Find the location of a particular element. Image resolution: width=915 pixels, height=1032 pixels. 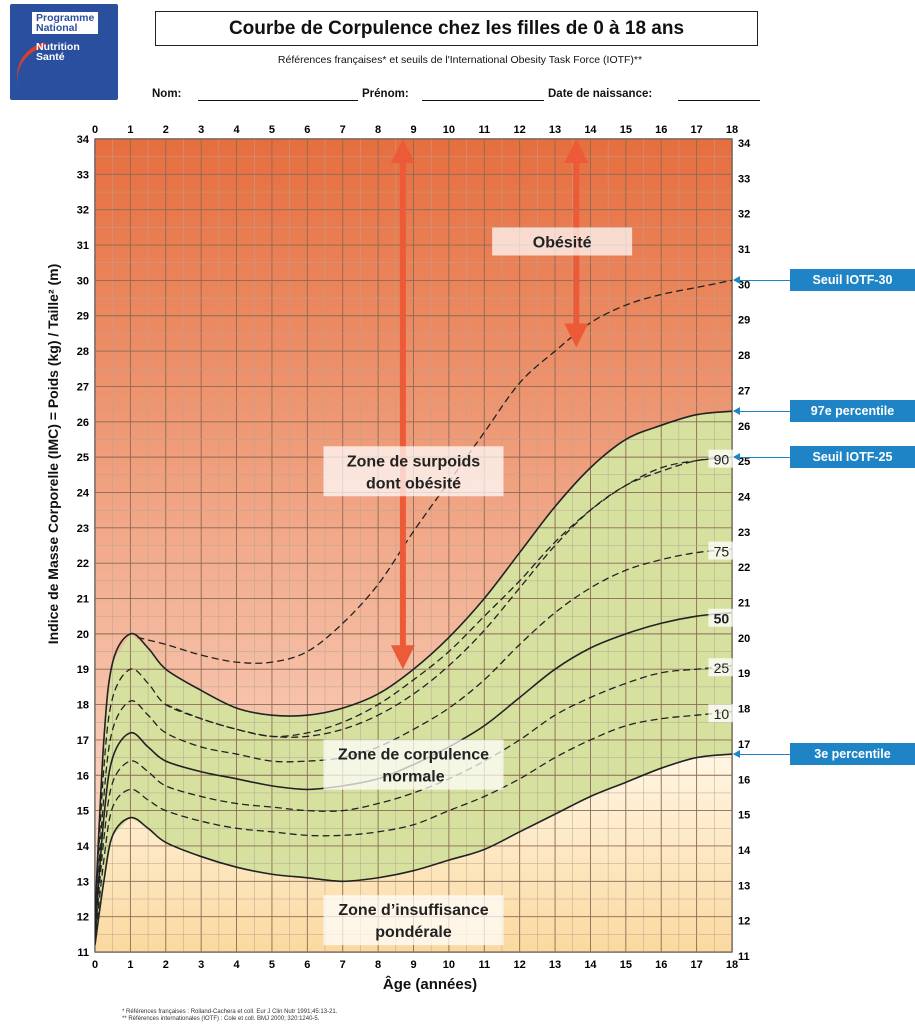

y-tick-left: 27 is located at coordinates (83, 387).